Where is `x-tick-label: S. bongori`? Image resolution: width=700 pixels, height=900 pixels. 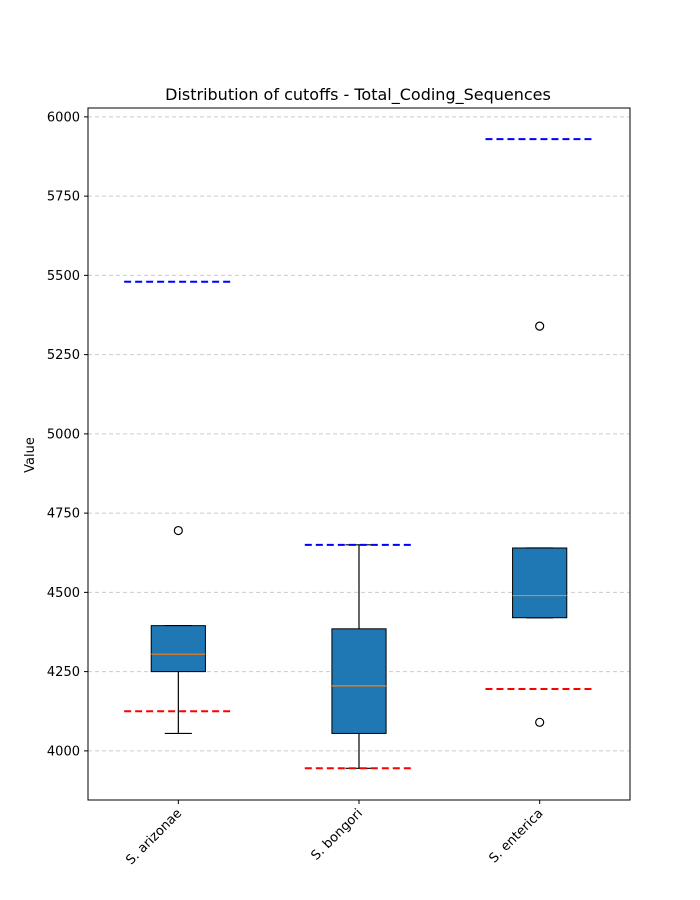 x-tick-label: S. bongori is located at coordinates (336, 834).